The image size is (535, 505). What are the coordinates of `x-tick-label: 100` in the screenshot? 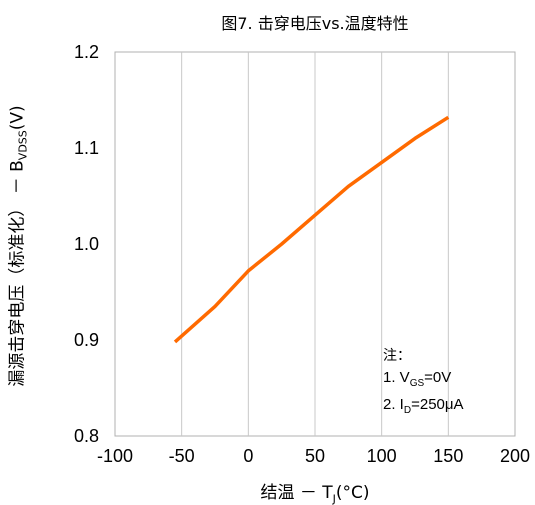 It's located at (382, 456).